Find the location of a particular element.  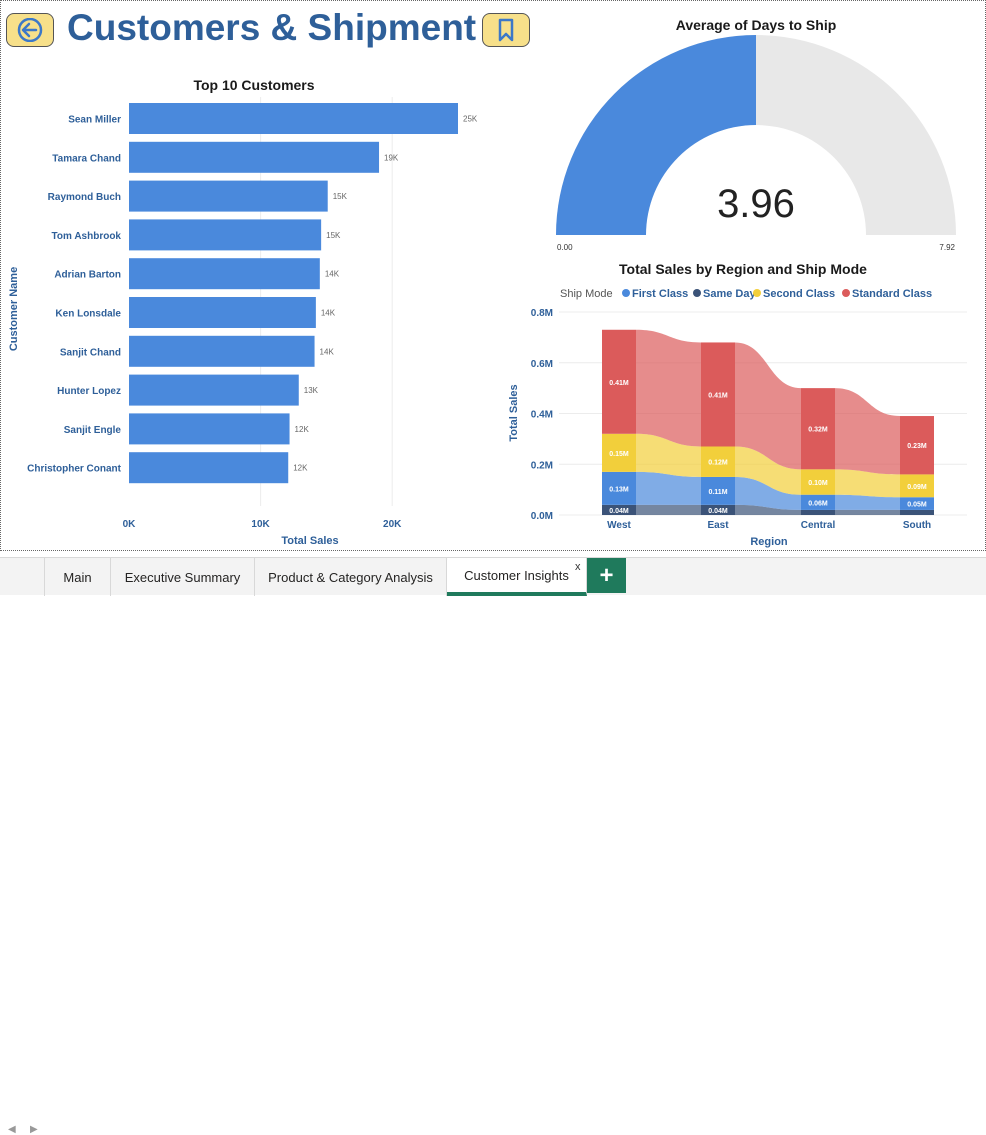

customer-label: Adrian Barton is located at coordinates (87, 275).